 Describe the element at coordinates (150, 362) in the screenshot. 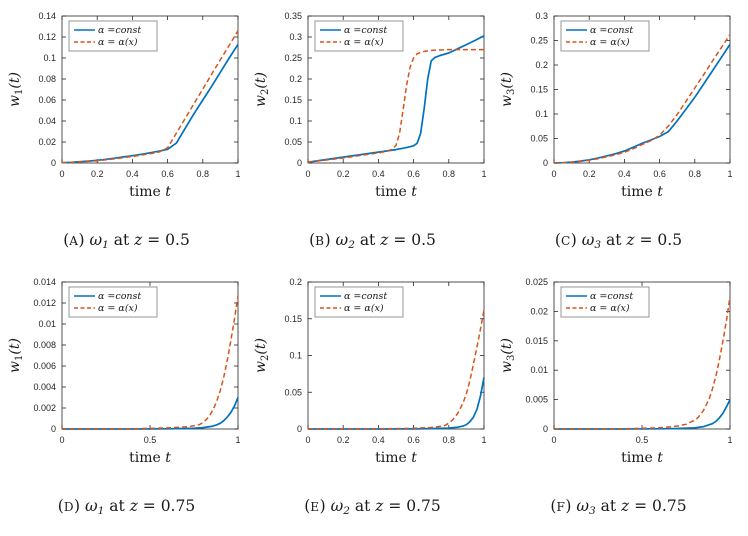

I see `series-alpha-of-x` at that location.